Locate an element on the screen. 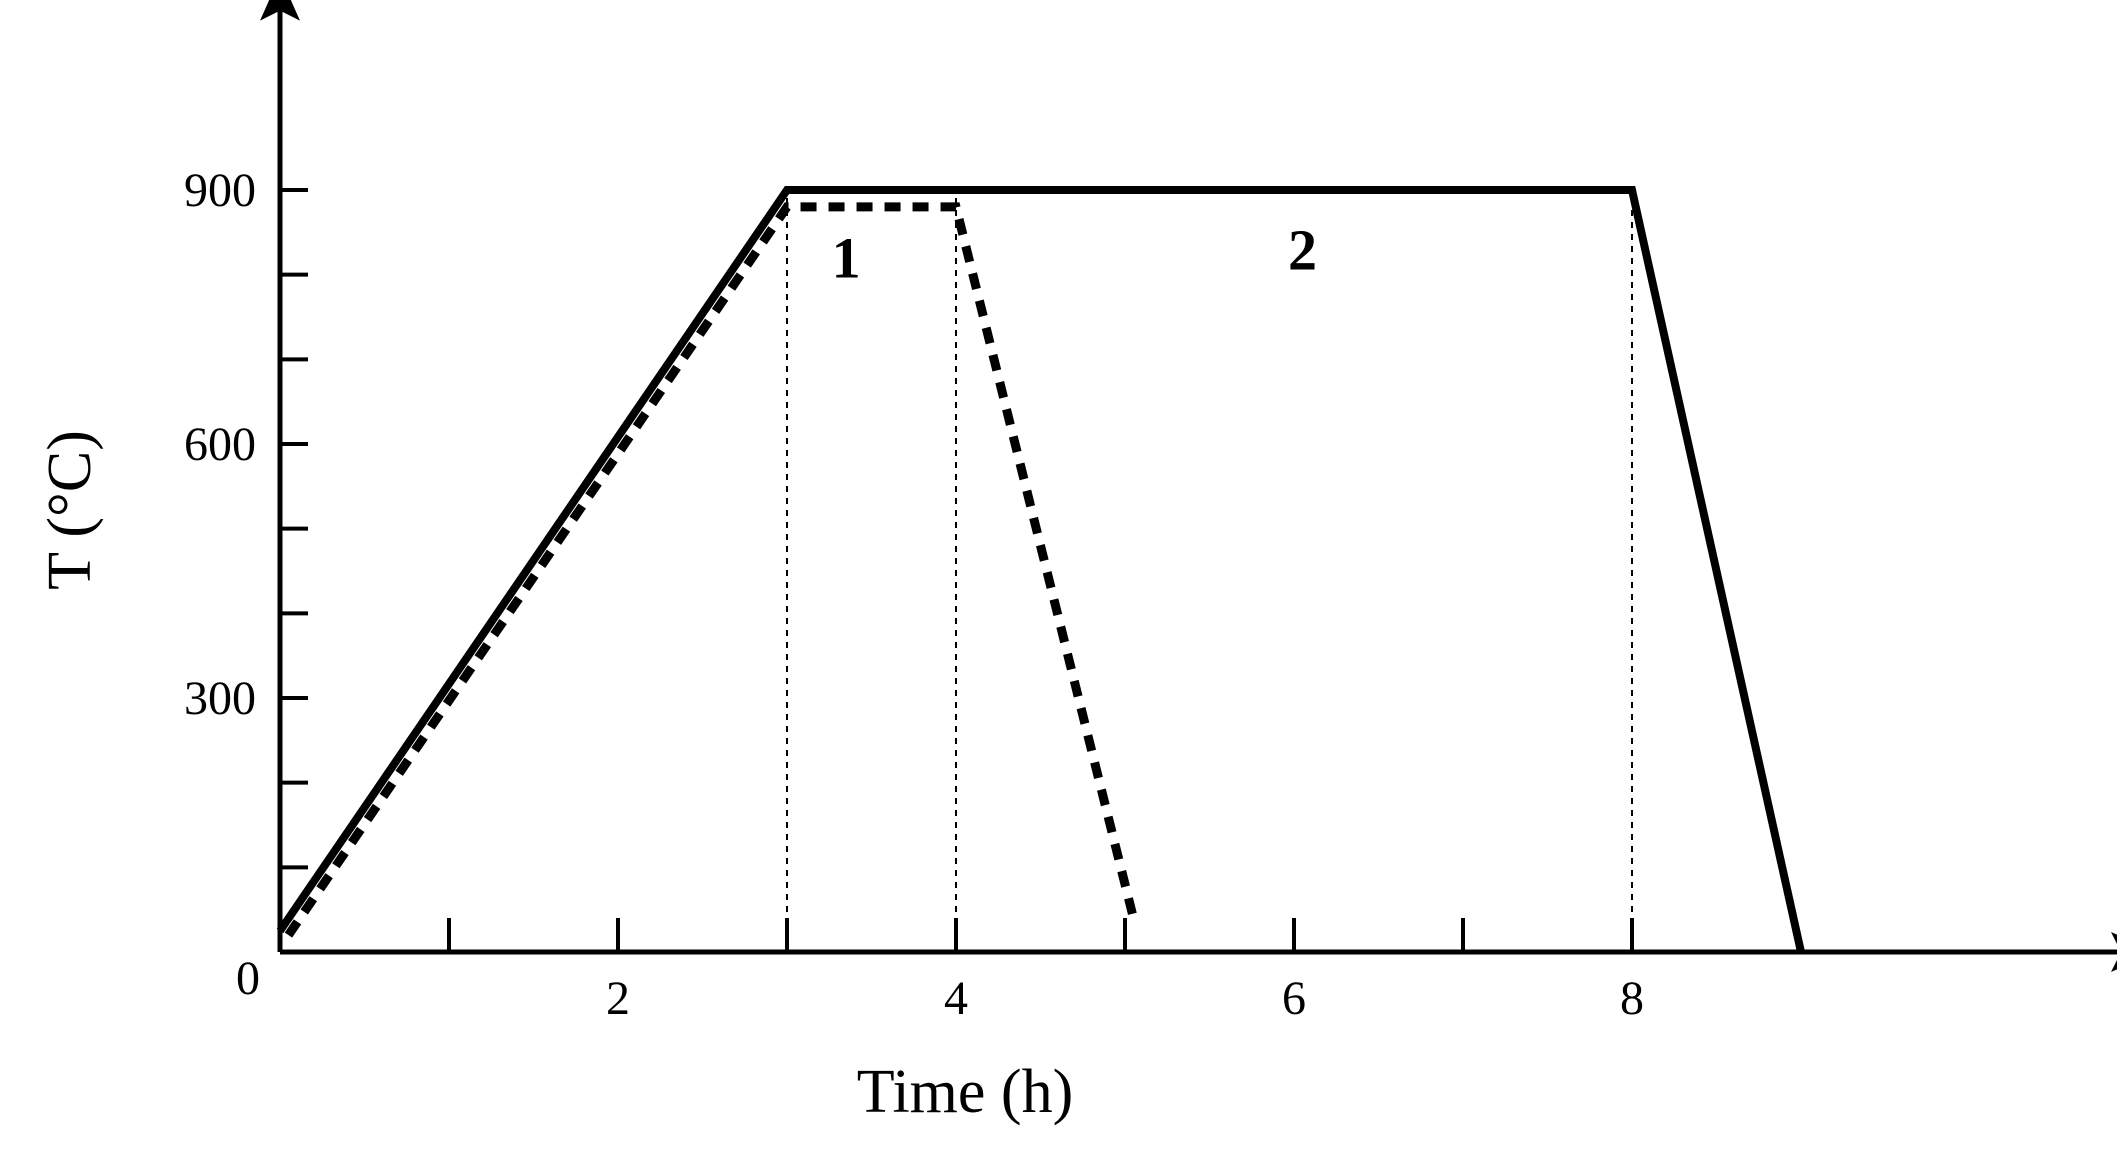  x-axis-label: Time (h) is located at coordinates (965, 1092).